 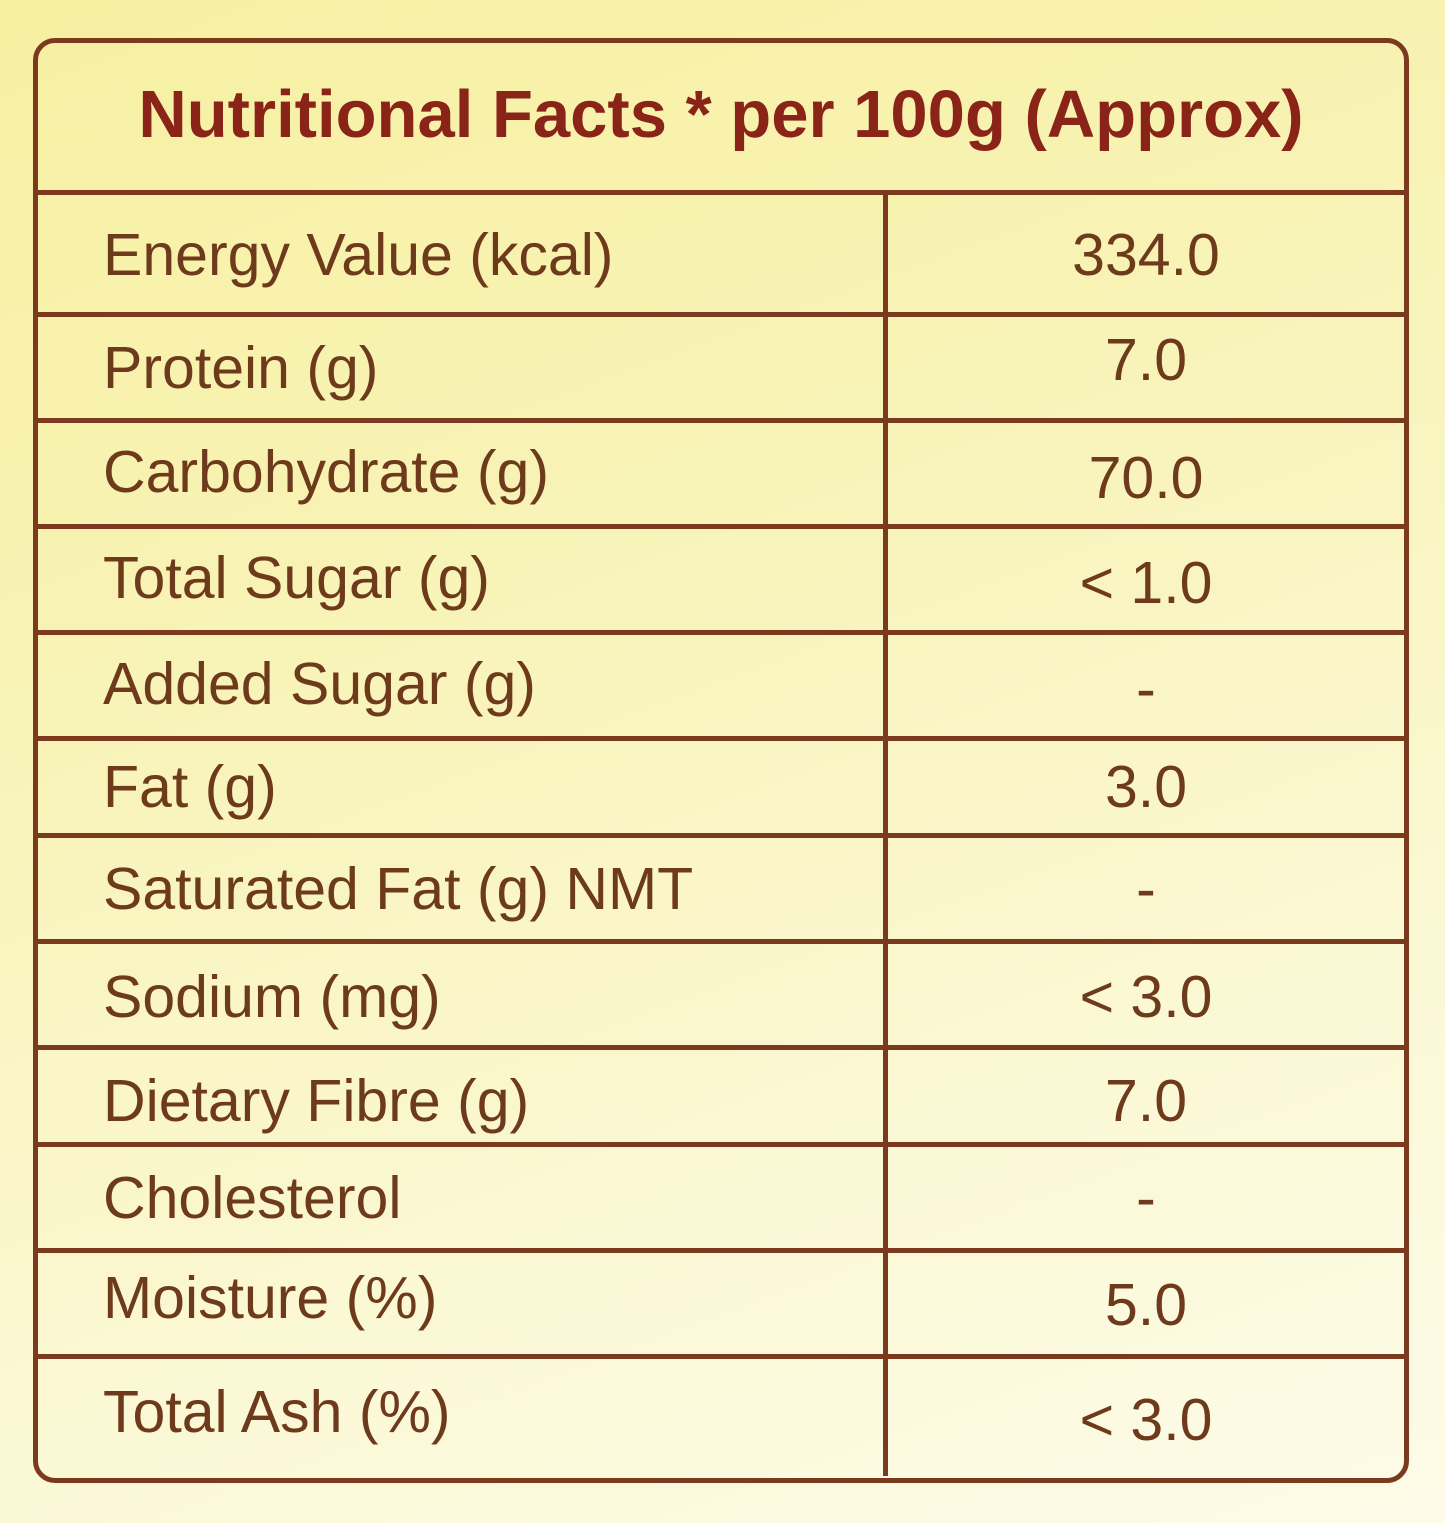 What do you see at coordinates (463, 1096) in the screenshot?
I see `nutrient-label: Dietary Fibre (g)` at bounding box center [463, 1096].